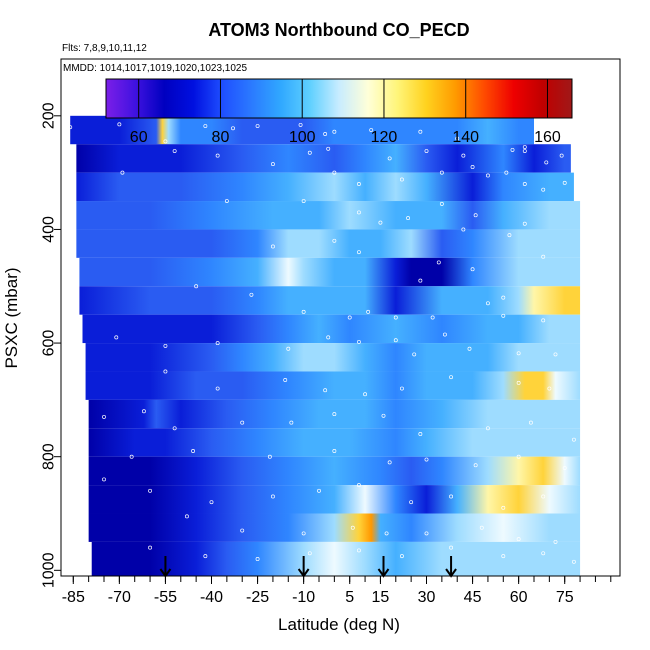  Describe the element at coordinates (337, 591) in the screenshot. I see `x-axis: -85 -70 -55 -40 -25 -10 5 15 30 45 60 75` at that location.